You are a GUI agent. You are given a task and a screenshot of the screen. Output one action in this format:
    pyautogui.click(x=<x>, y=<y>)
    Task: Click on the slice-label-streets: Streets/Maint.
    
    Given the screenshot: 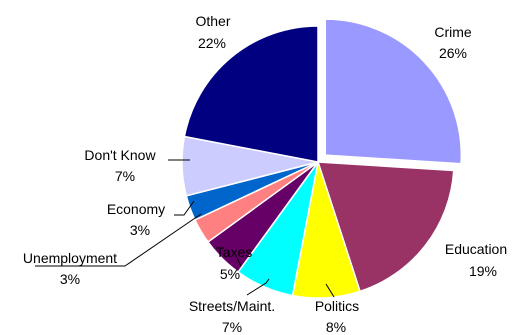 What is the action you would take?
    pyautogui.click(x=232, y=306)
    